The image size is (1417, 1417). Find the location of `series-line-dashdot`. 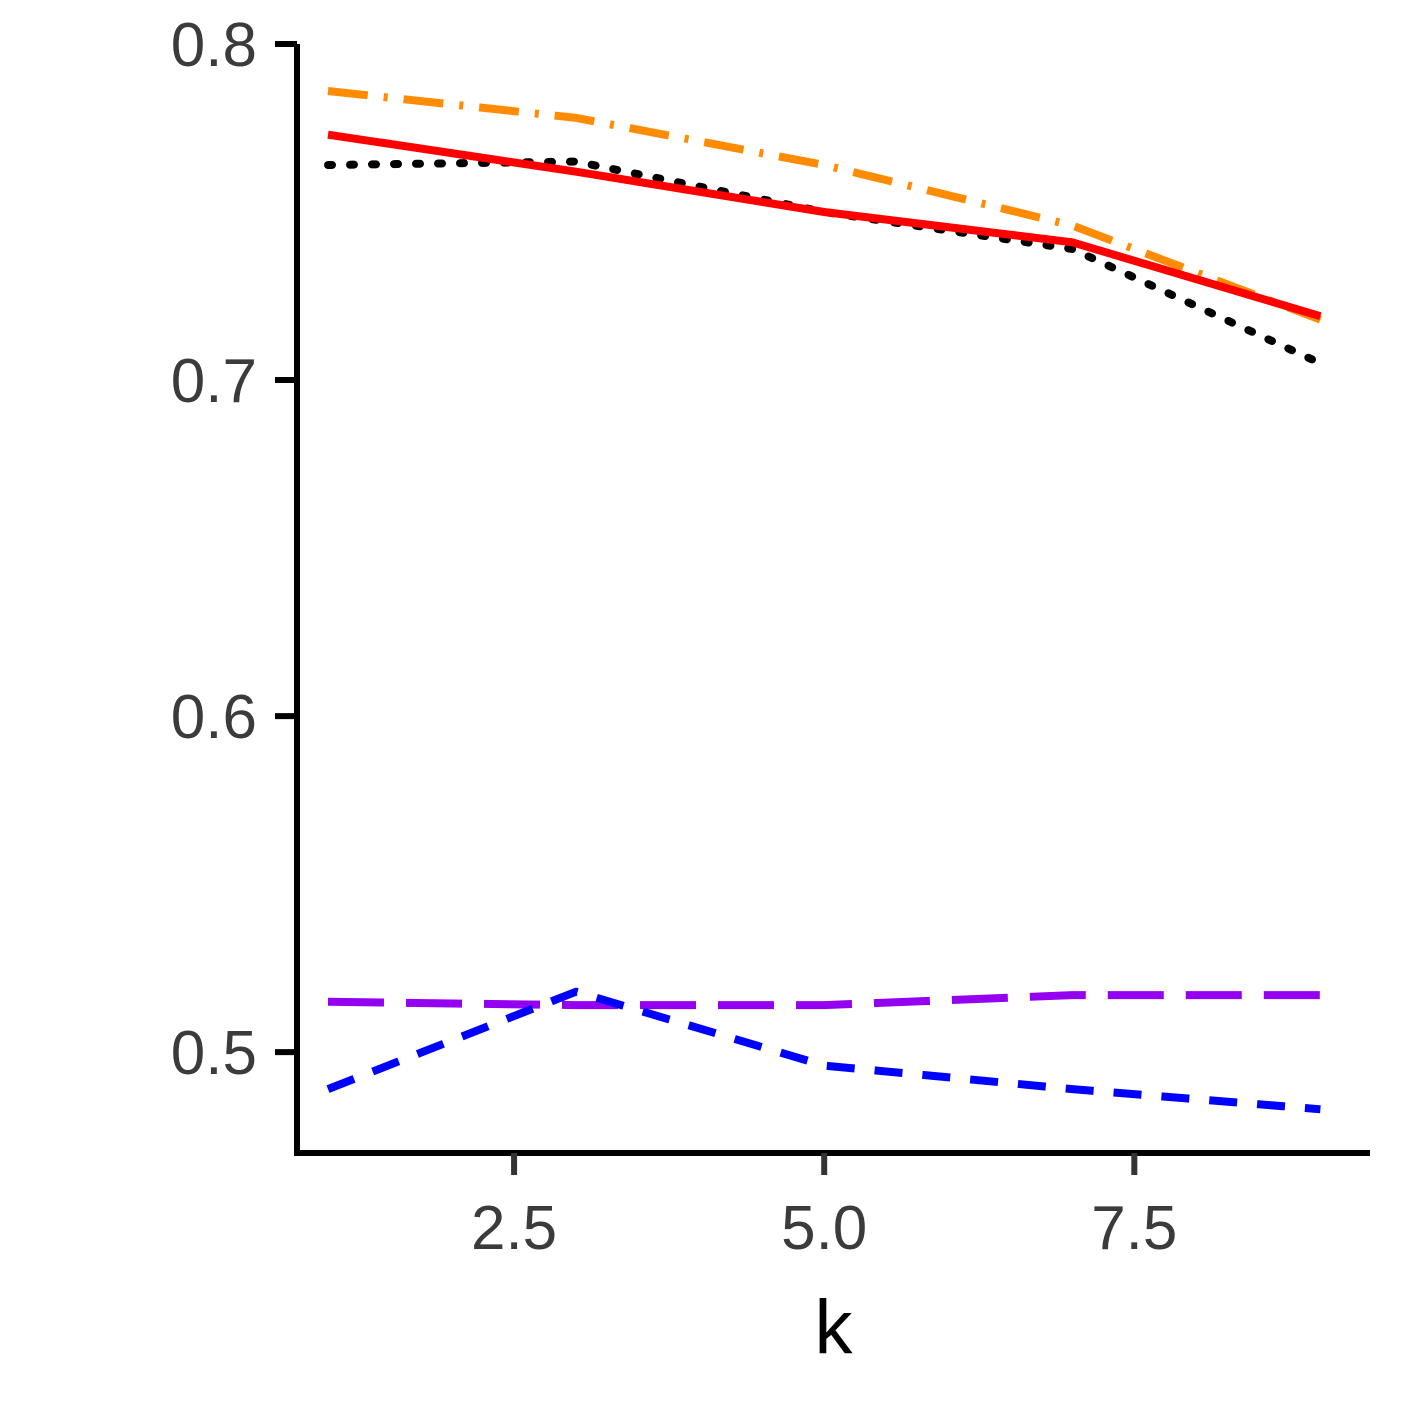

series-line-dashdot is located at coordinates (824, 205).